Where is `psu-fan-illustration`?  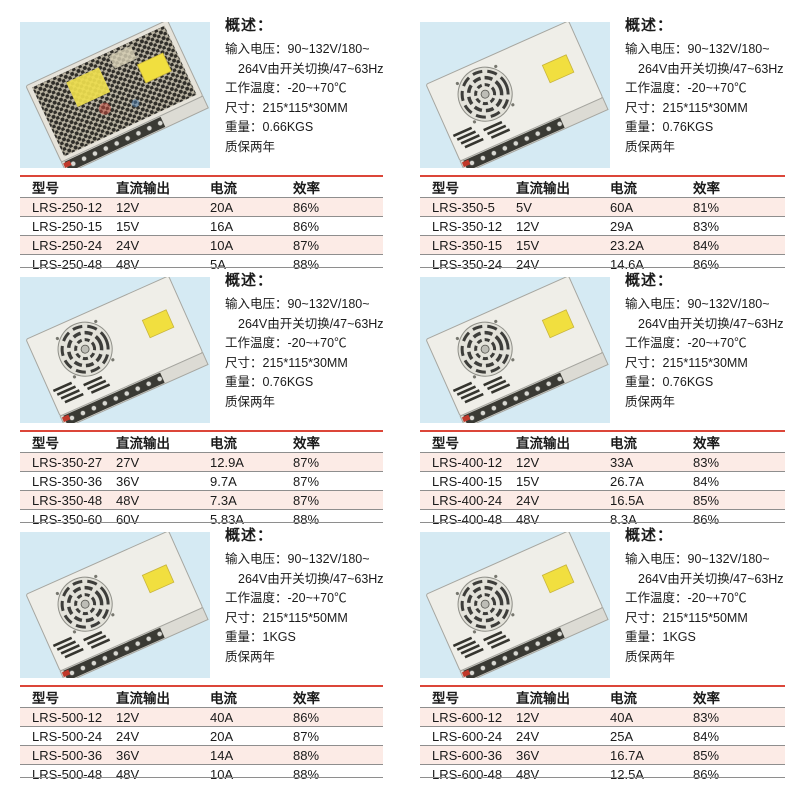 psu-fan-illustration is located at coordinates (515, 605).